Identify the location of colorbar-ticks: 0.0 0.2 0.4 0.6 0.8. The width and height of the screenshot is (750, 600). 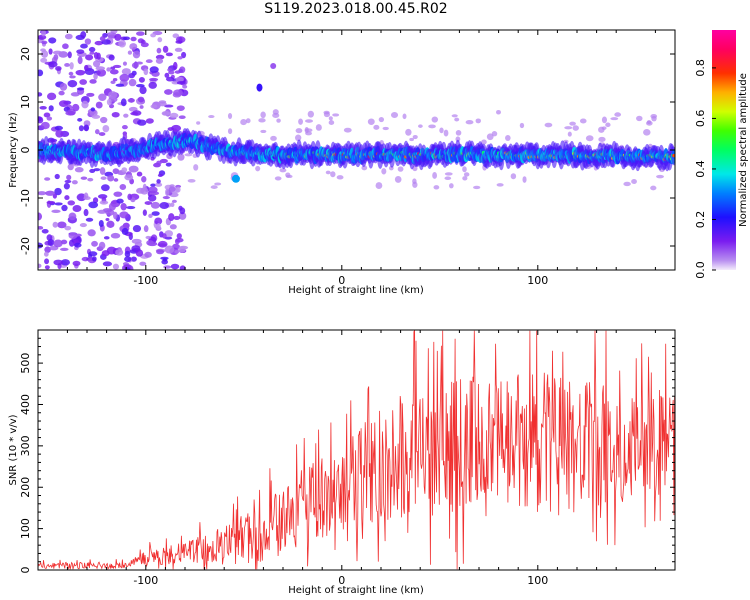
(705, 169).